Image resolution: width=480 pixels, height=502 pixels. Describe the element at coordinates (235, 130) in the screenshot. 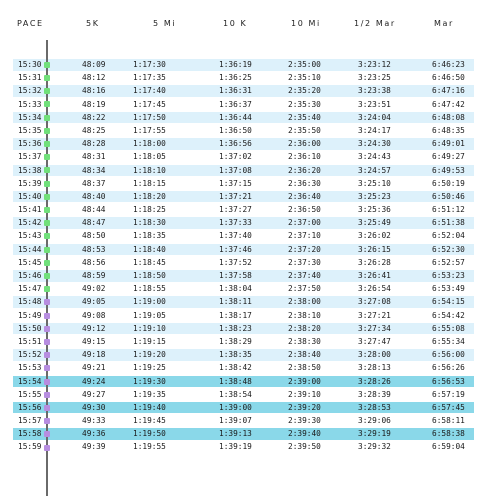

I see `time-10k-cell: 1:36:50` at that location.